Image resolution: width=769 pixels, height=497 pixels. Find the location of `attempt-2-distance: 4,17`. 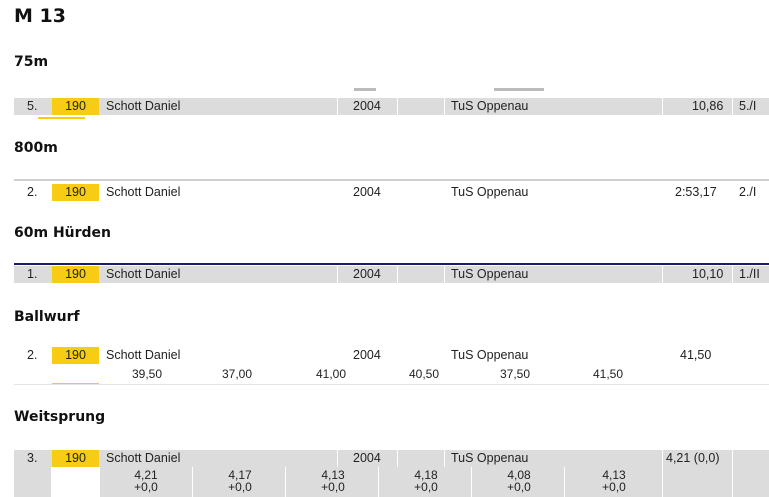

attempt-2-distance: 4,17 is located at coordinates (240, 475).